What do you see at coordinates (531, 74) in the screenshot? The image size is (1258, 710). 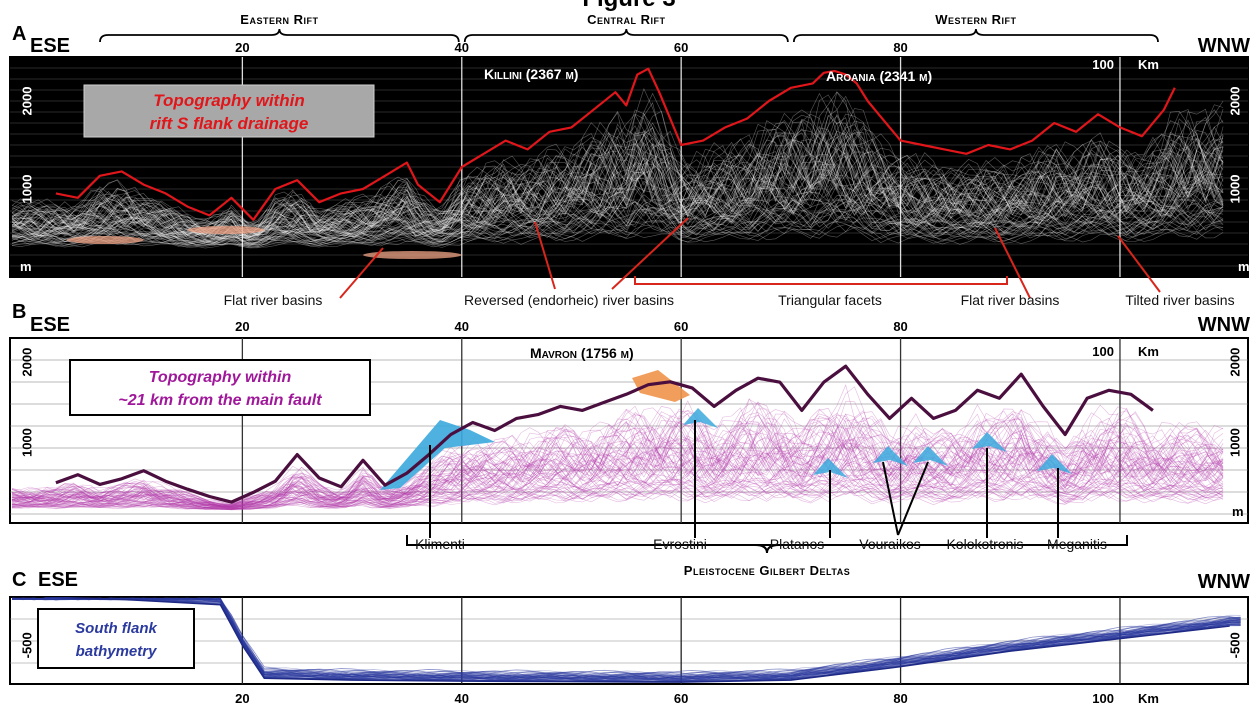 I see `peak-killini-label: Killini (2367 m)` at bounding box center [531, 74].